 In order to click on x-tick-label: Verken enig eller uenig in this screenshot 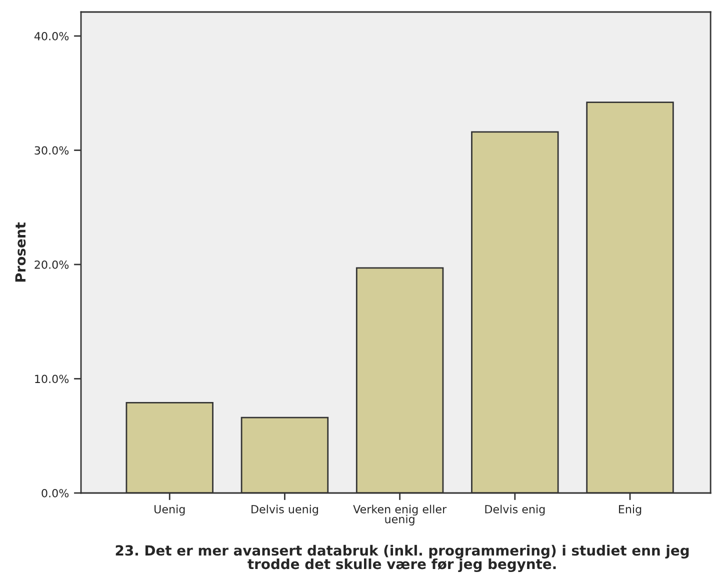, I will do `click(400, 515)`.